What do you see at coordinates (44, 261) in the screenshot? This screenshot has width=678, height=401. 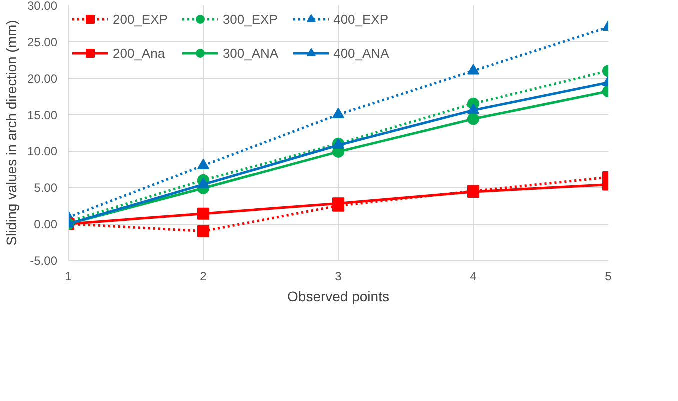 I see `y-tick-label: -5.00` at bounding box center [44, 261].